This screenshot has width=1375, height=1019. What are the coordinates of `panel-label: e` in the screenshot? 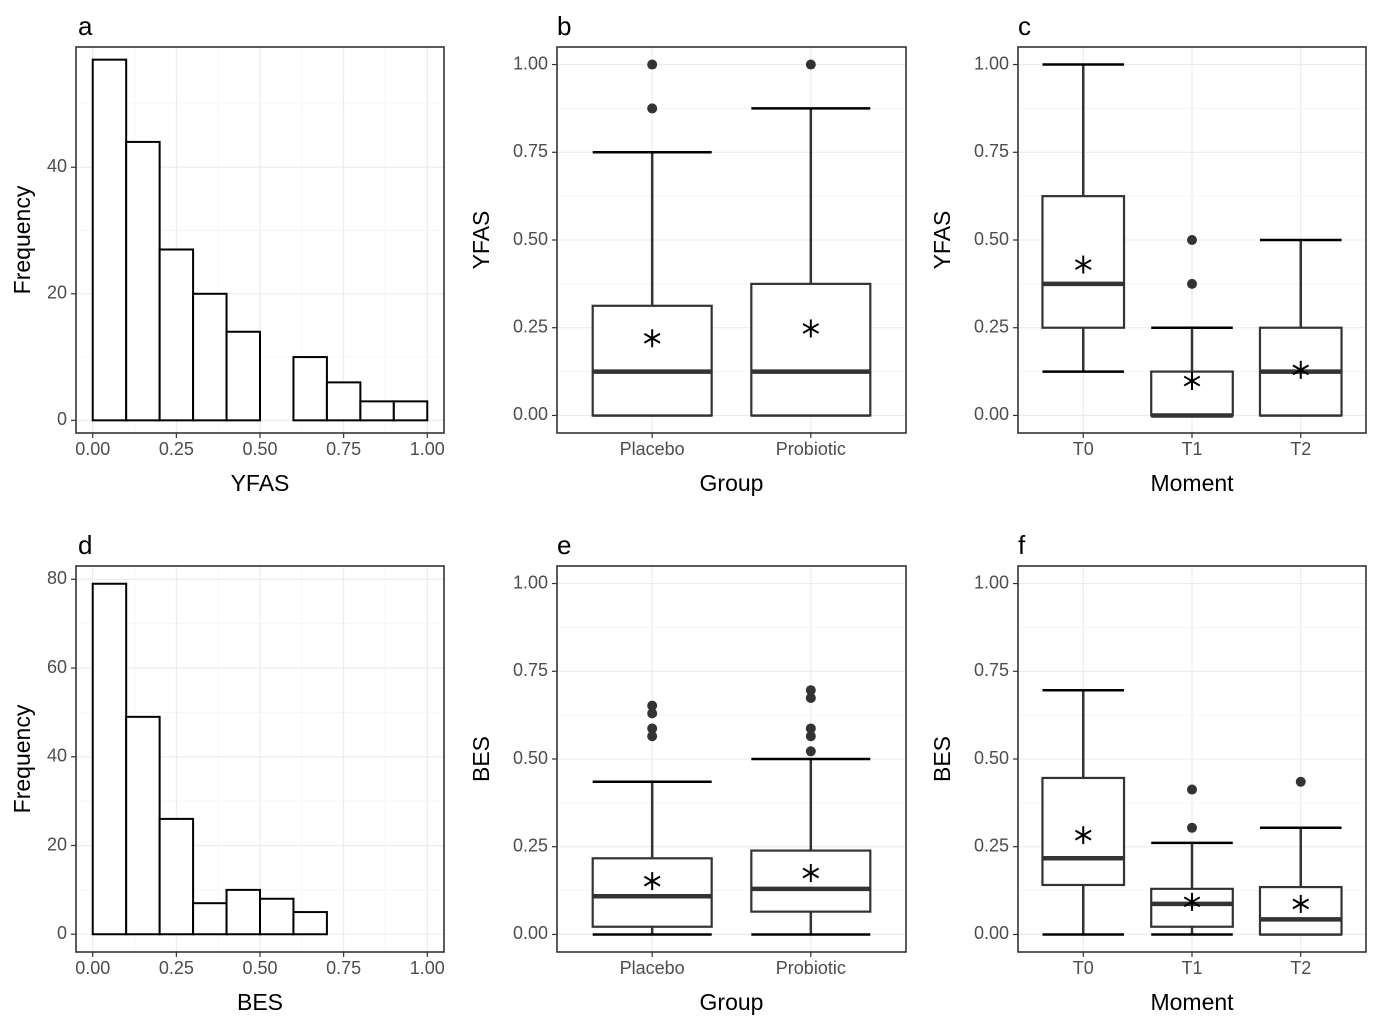 It's located at (564, 545).